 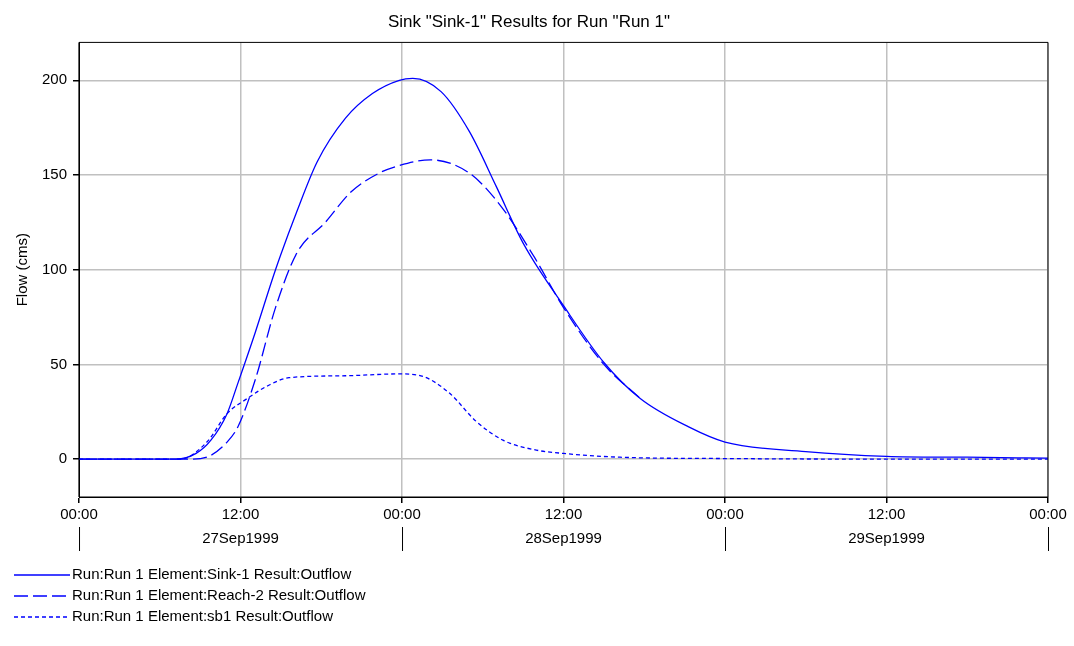 What do you see at coordinates (563, 538) in the screenshot?
I see `text: 28Sep1999` at bounding box center [563, 538].